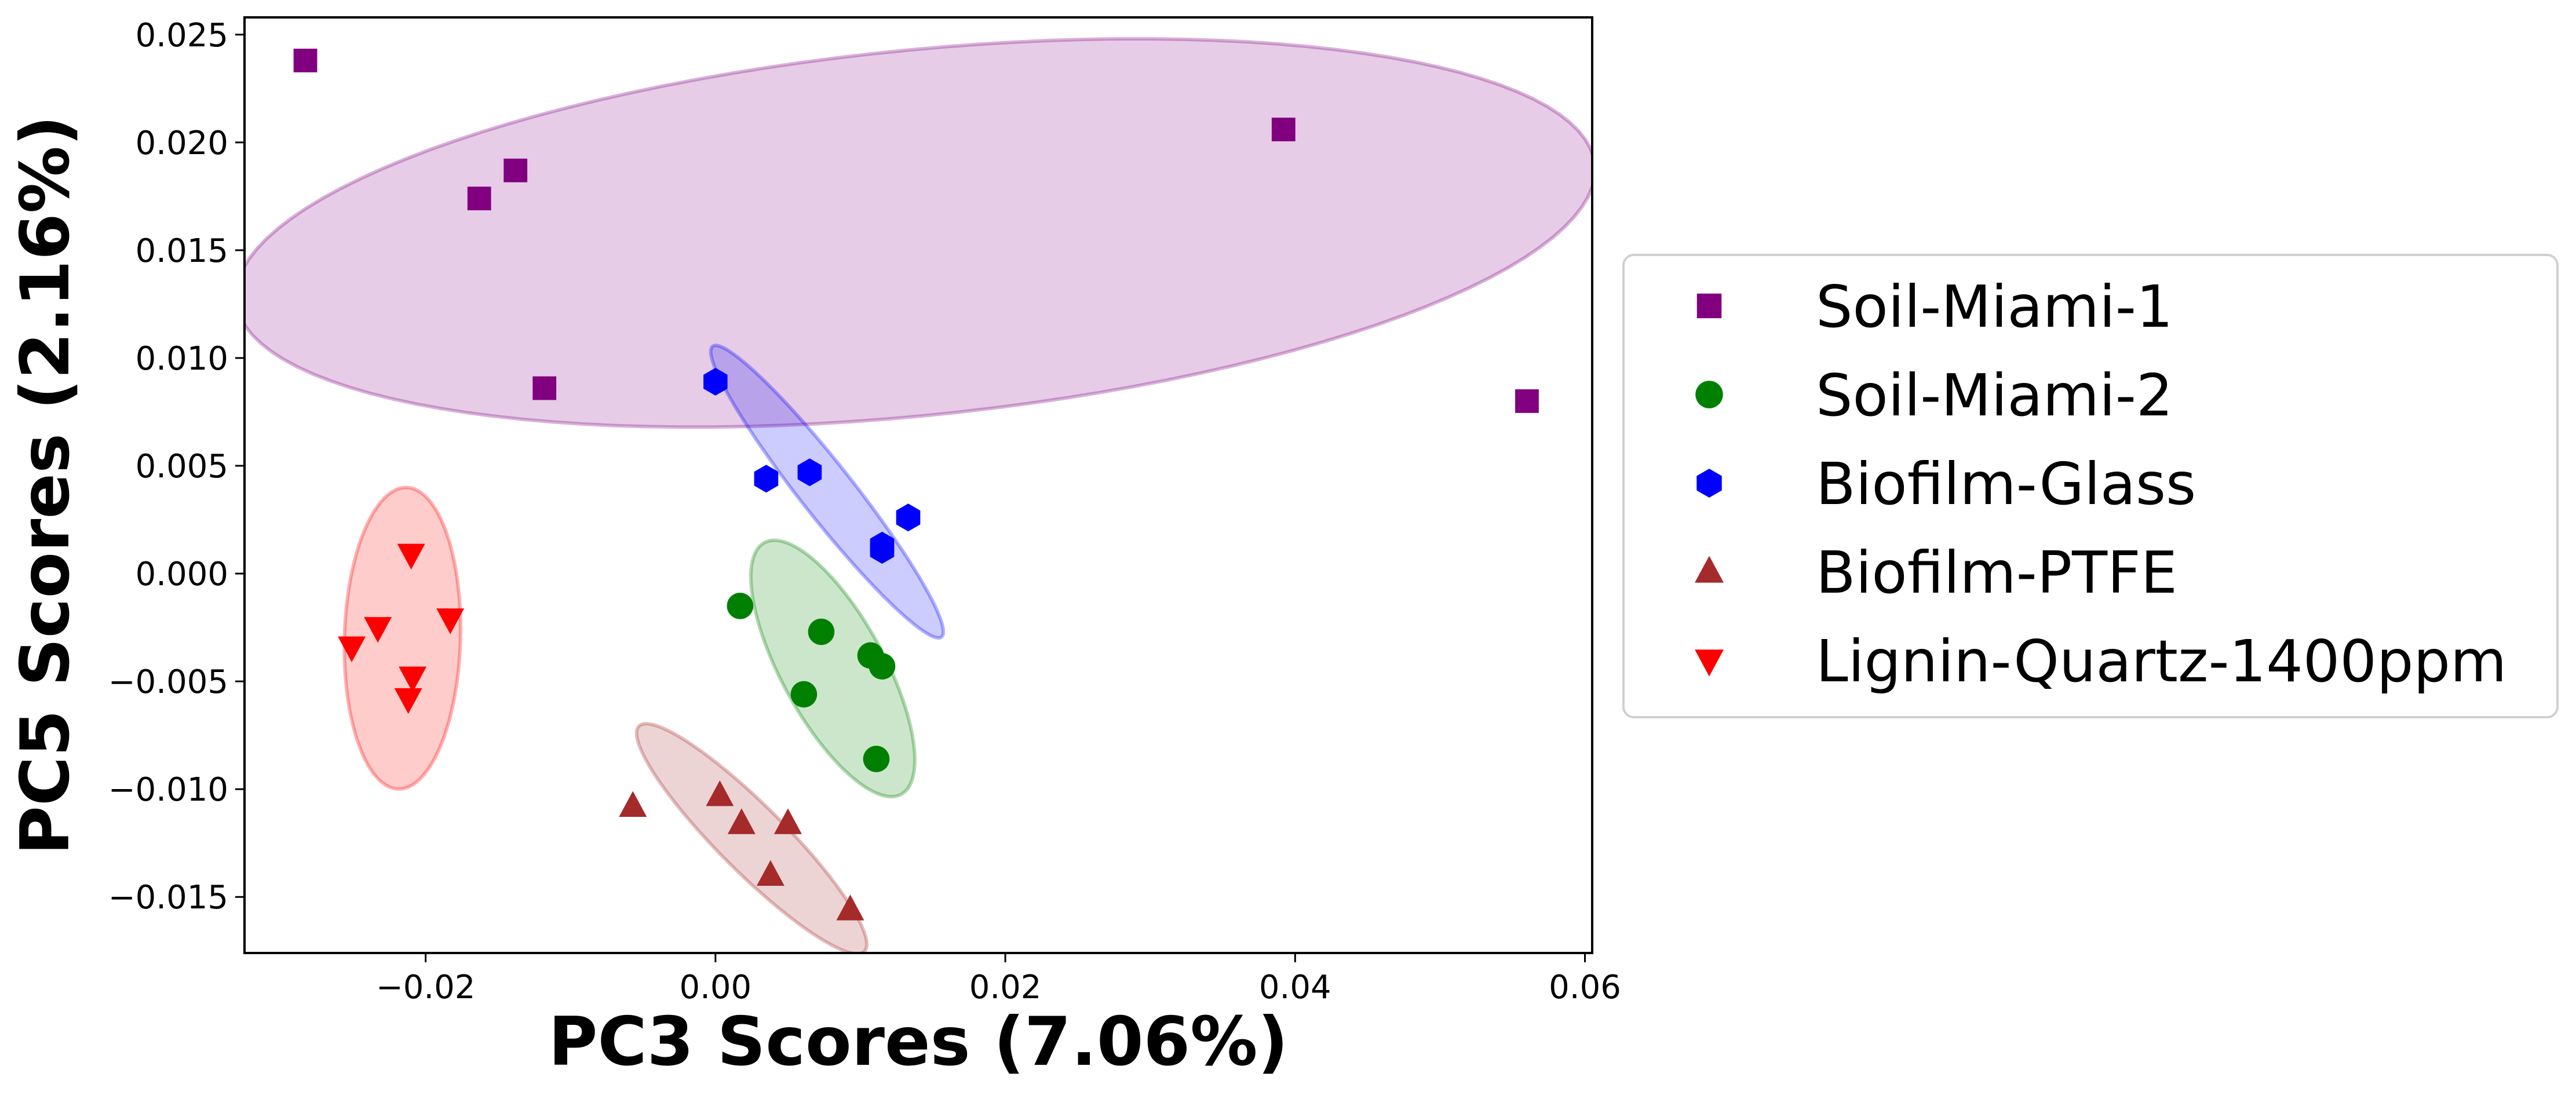 The width and height of the screenshot is (2576, 1099). What do you see at coordinates (2006, 484) in the screenshot?
I see `legend-label-biofilm-glass: Biofilm-Glass` at bounding box center [2006, 484].